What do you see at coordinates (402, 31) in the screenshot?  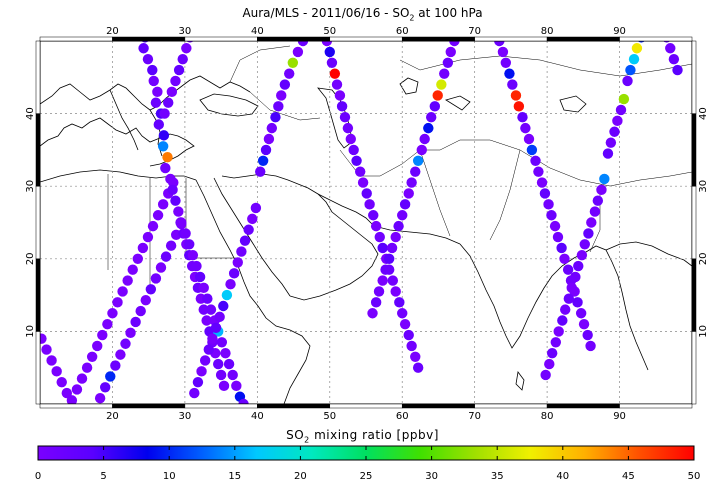 I see `lon-tick-top: 60` at bounding box center [402, 31].